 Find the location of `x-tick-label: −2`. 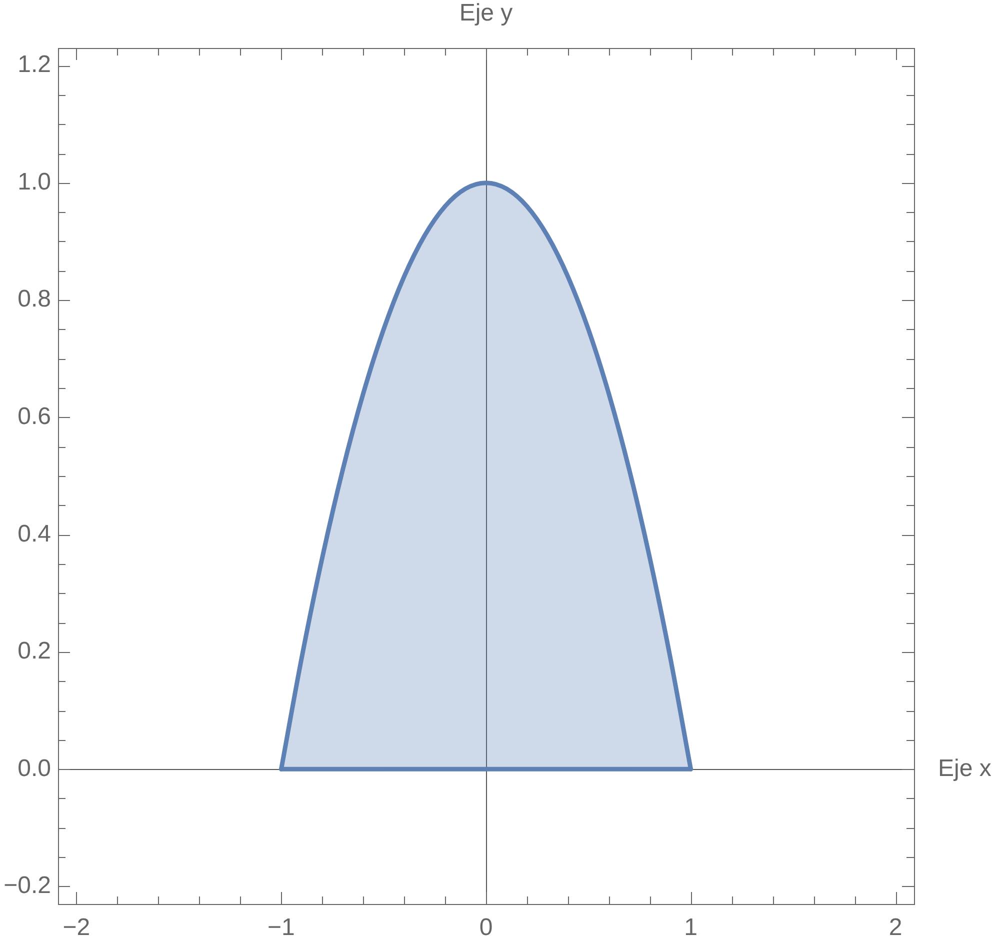

x-tick-label: −2 is located at coordinates (76, 928).